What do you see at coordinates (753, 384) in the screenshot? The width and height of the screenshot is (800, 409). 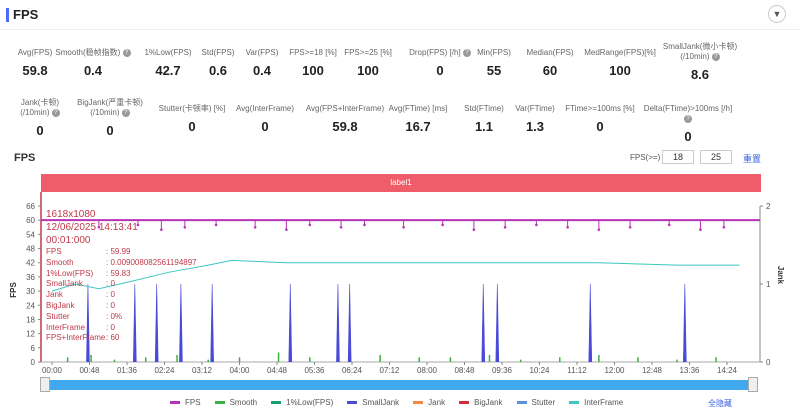 I see `slider-handle-right` at bounding box center [753, 384].